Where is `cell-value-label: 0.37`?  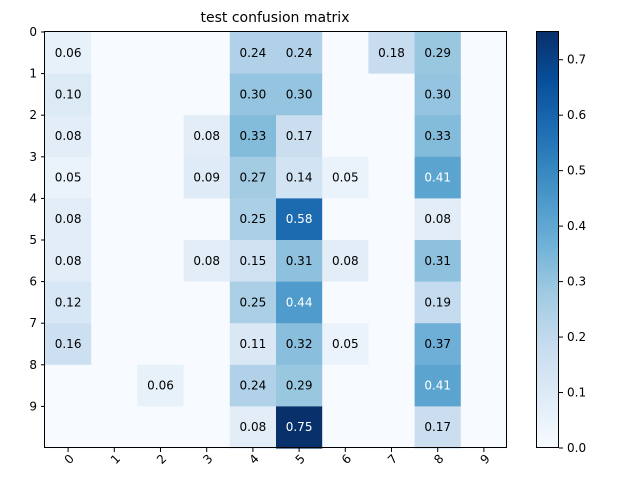 cell-value-label: 0.37 is located at coordinates (437, 344).